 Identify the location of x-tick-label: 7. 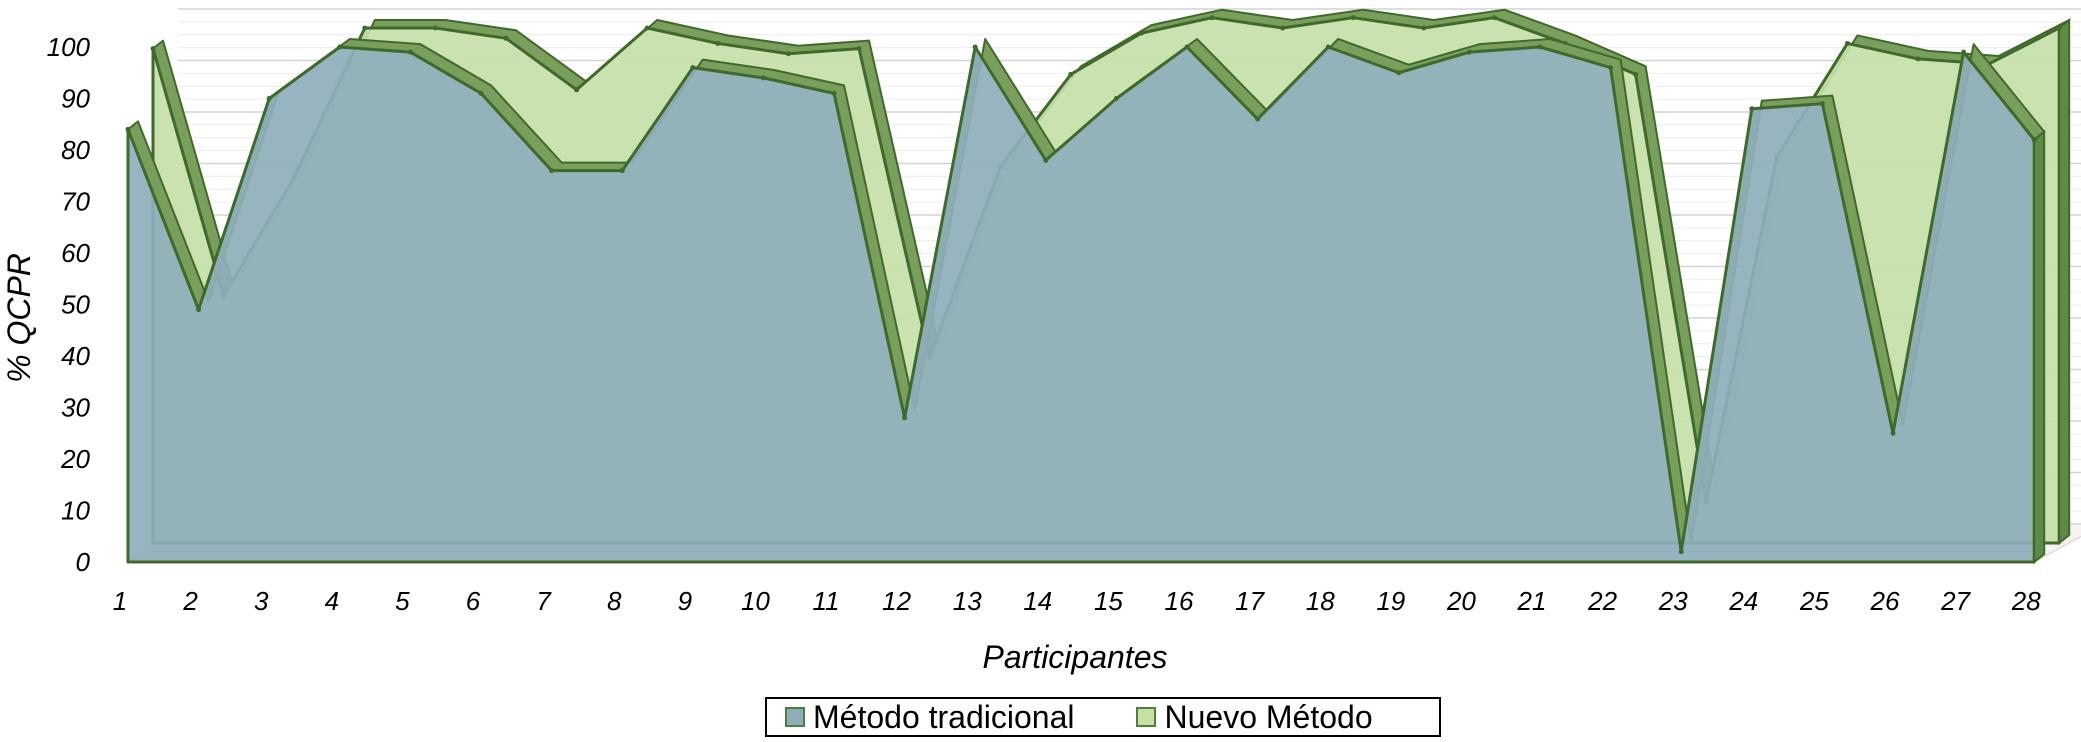
(544, 601).